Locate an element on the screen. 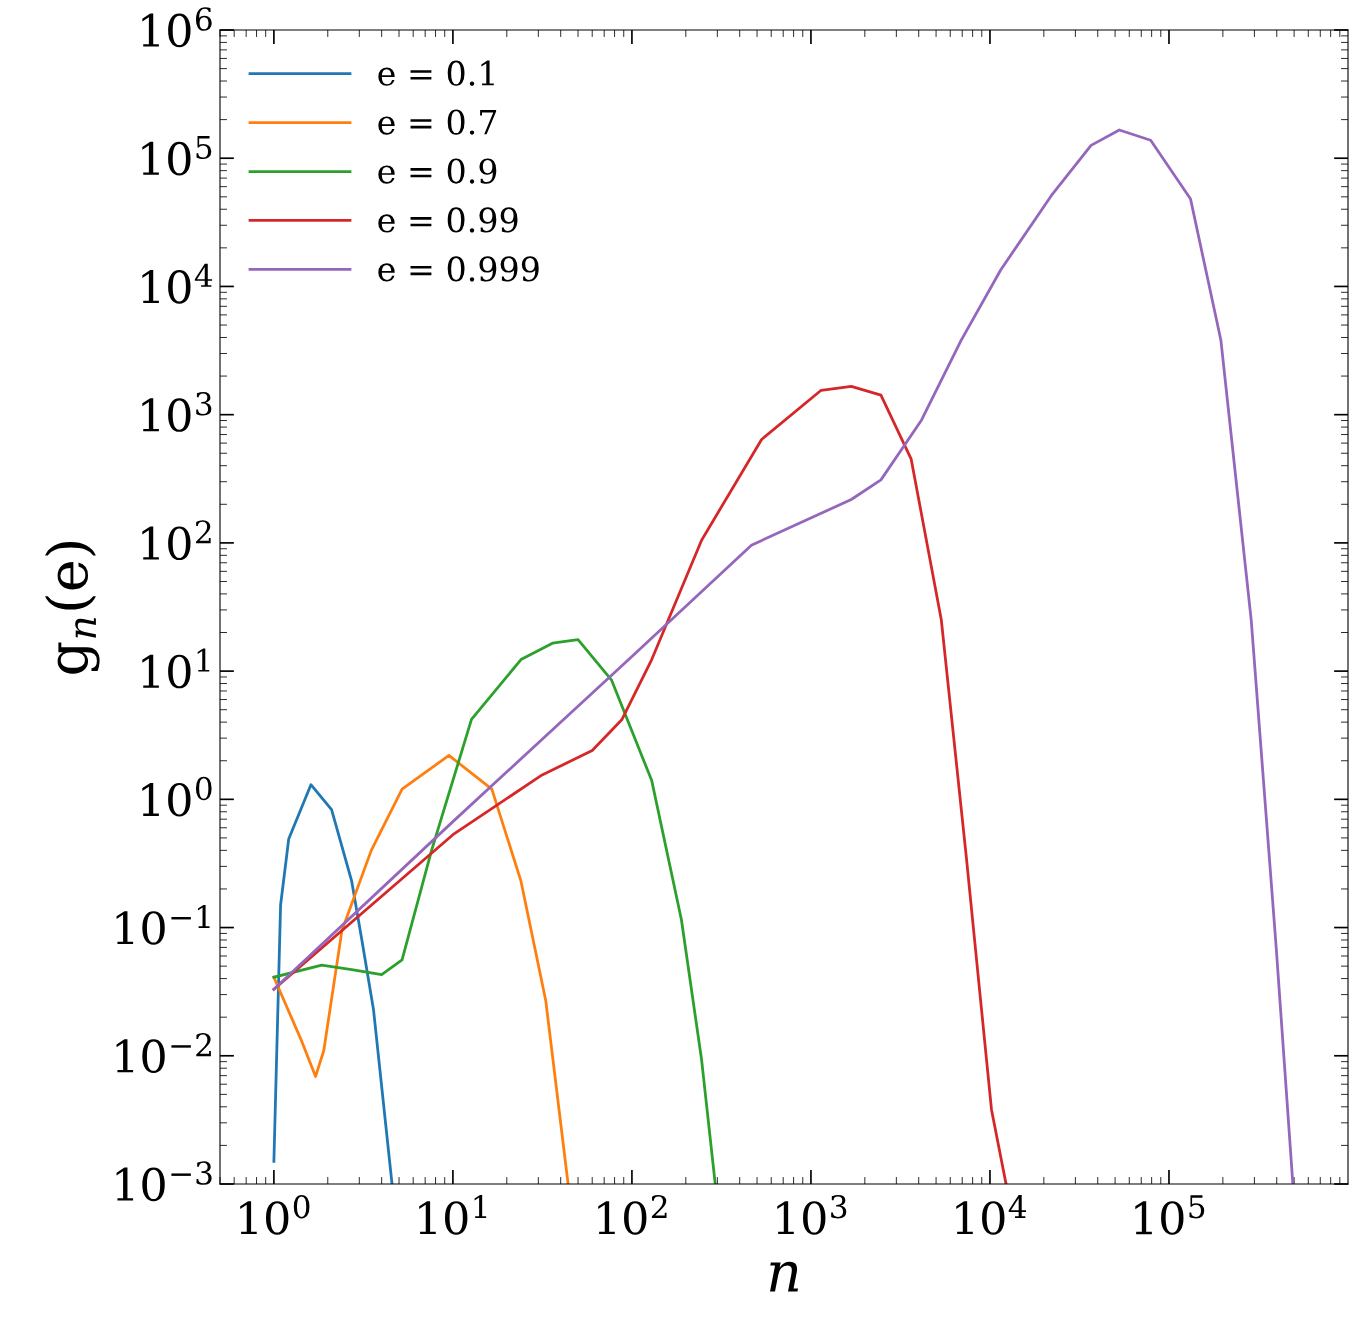 Image resolution: width=1361 pixels, height=1323 pixels. x-tick-label: 10$^{1}$ is located at coordinates (453, 1214).